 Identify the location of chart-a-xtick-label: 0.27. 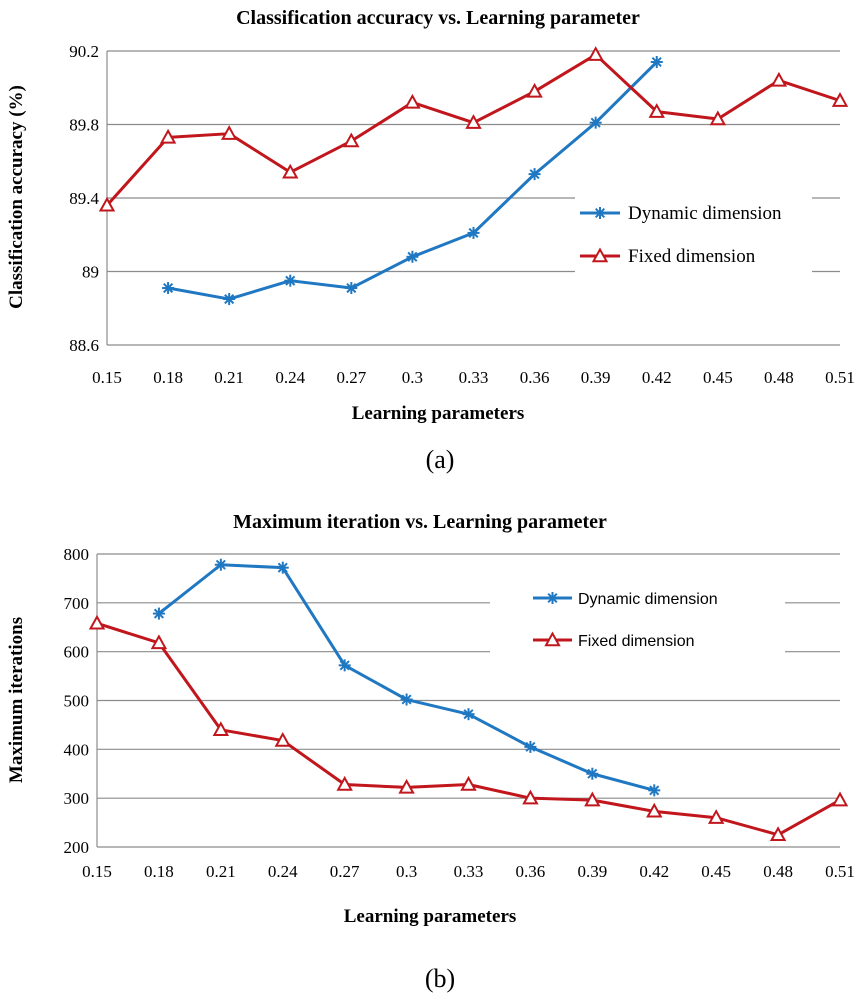
(351, 377).